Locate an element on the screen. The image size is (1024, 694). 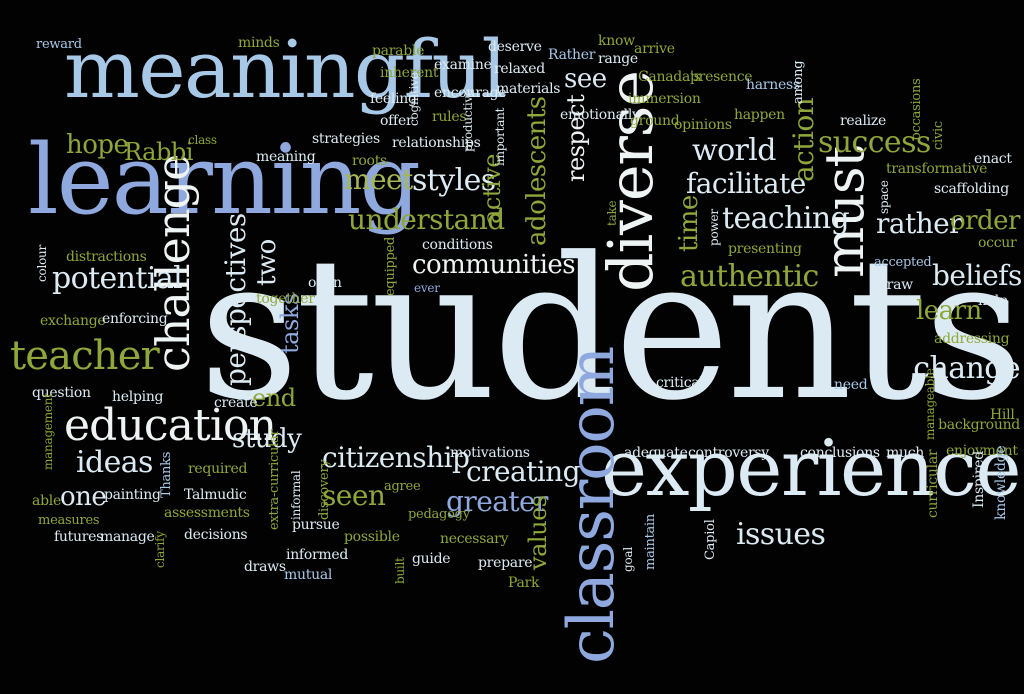
word-important: important is located at coordinates (500, 136).